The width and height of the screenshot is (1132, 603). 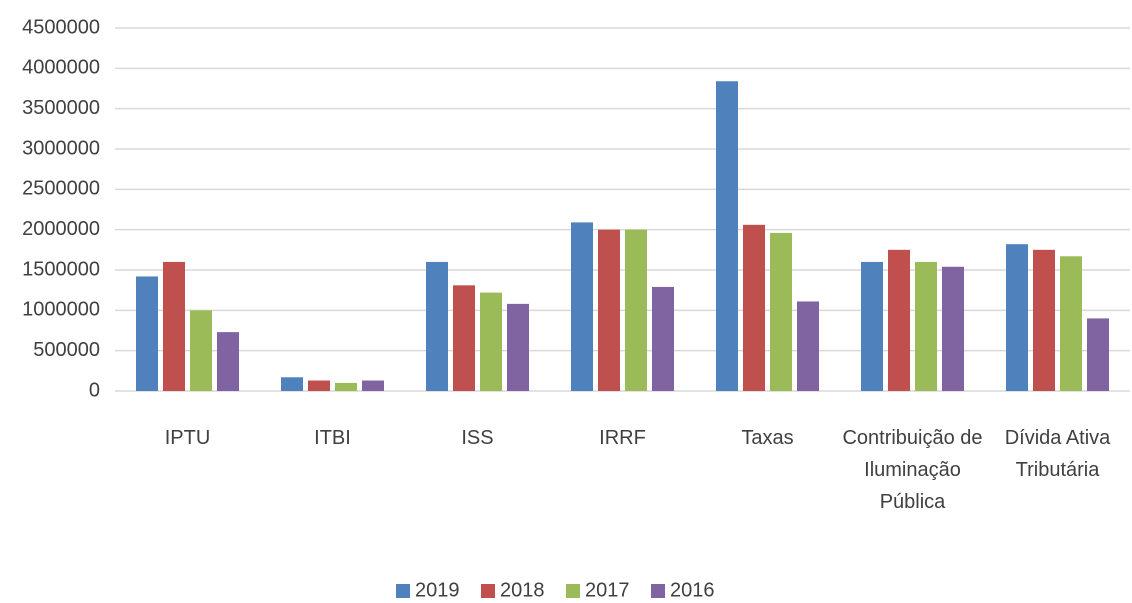 What do you see at coordinates (94, 390) in the screenshot?
I see `y-tick-label: 0` at bounding box center [94, 390].